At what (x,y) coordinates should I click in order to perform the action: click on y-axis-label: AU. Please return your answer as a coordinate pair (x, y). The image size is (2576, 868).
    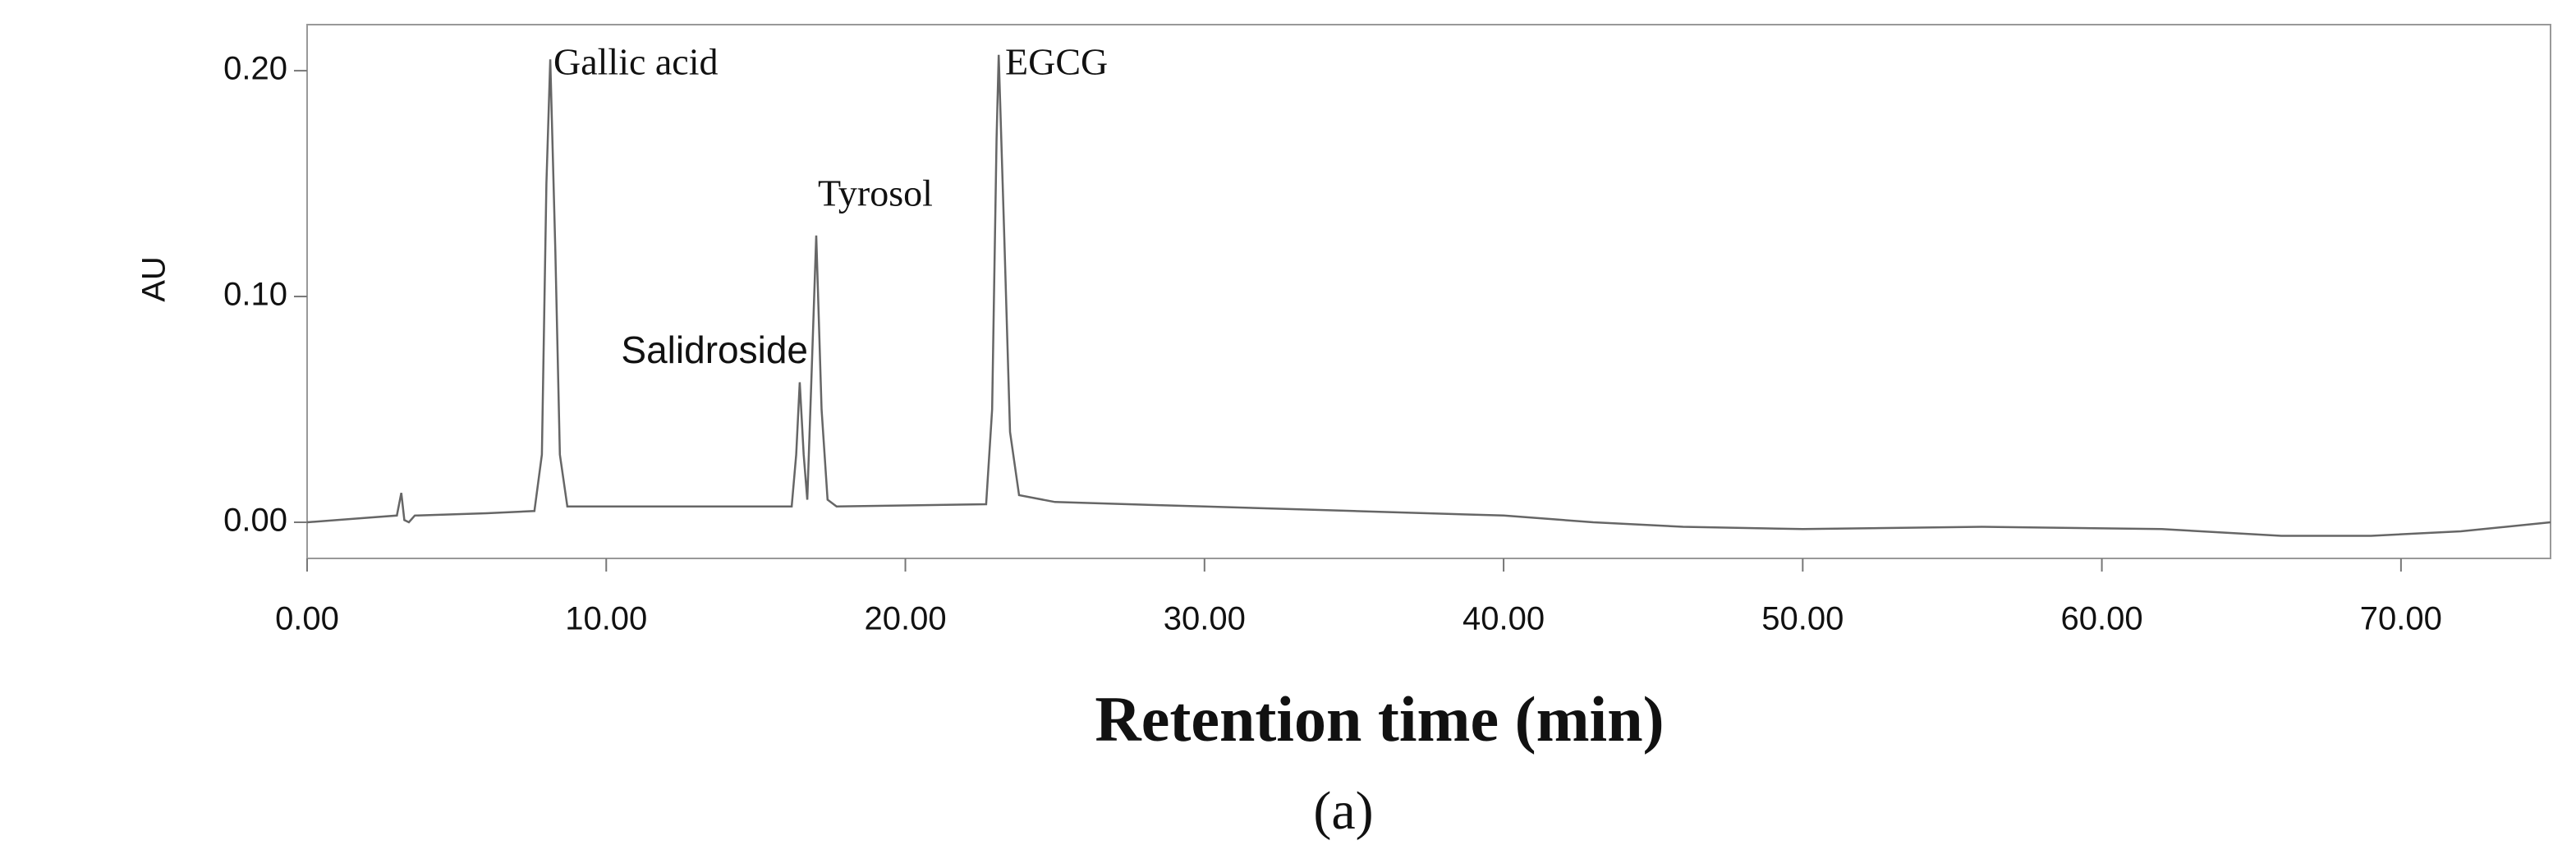
    Looking at the image, I should click on (154, 279).